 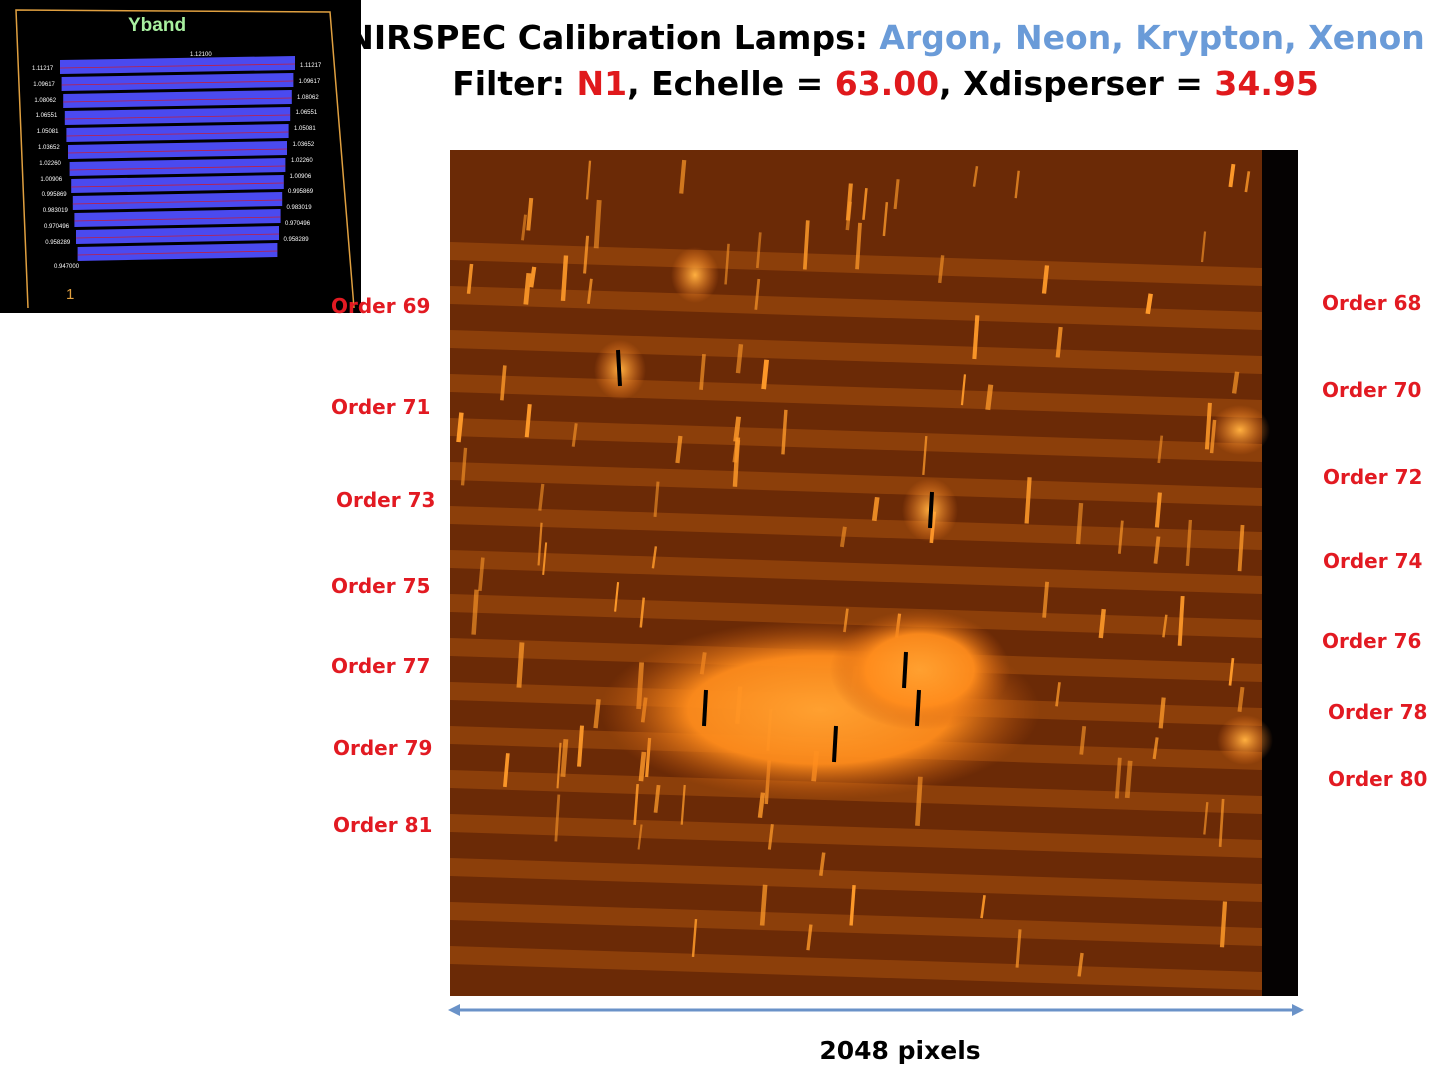 What do you see at coordinates (300, 176) in the screenshot?
I see `inset-right-value: 1.00906` at bounding box center [300, 176].